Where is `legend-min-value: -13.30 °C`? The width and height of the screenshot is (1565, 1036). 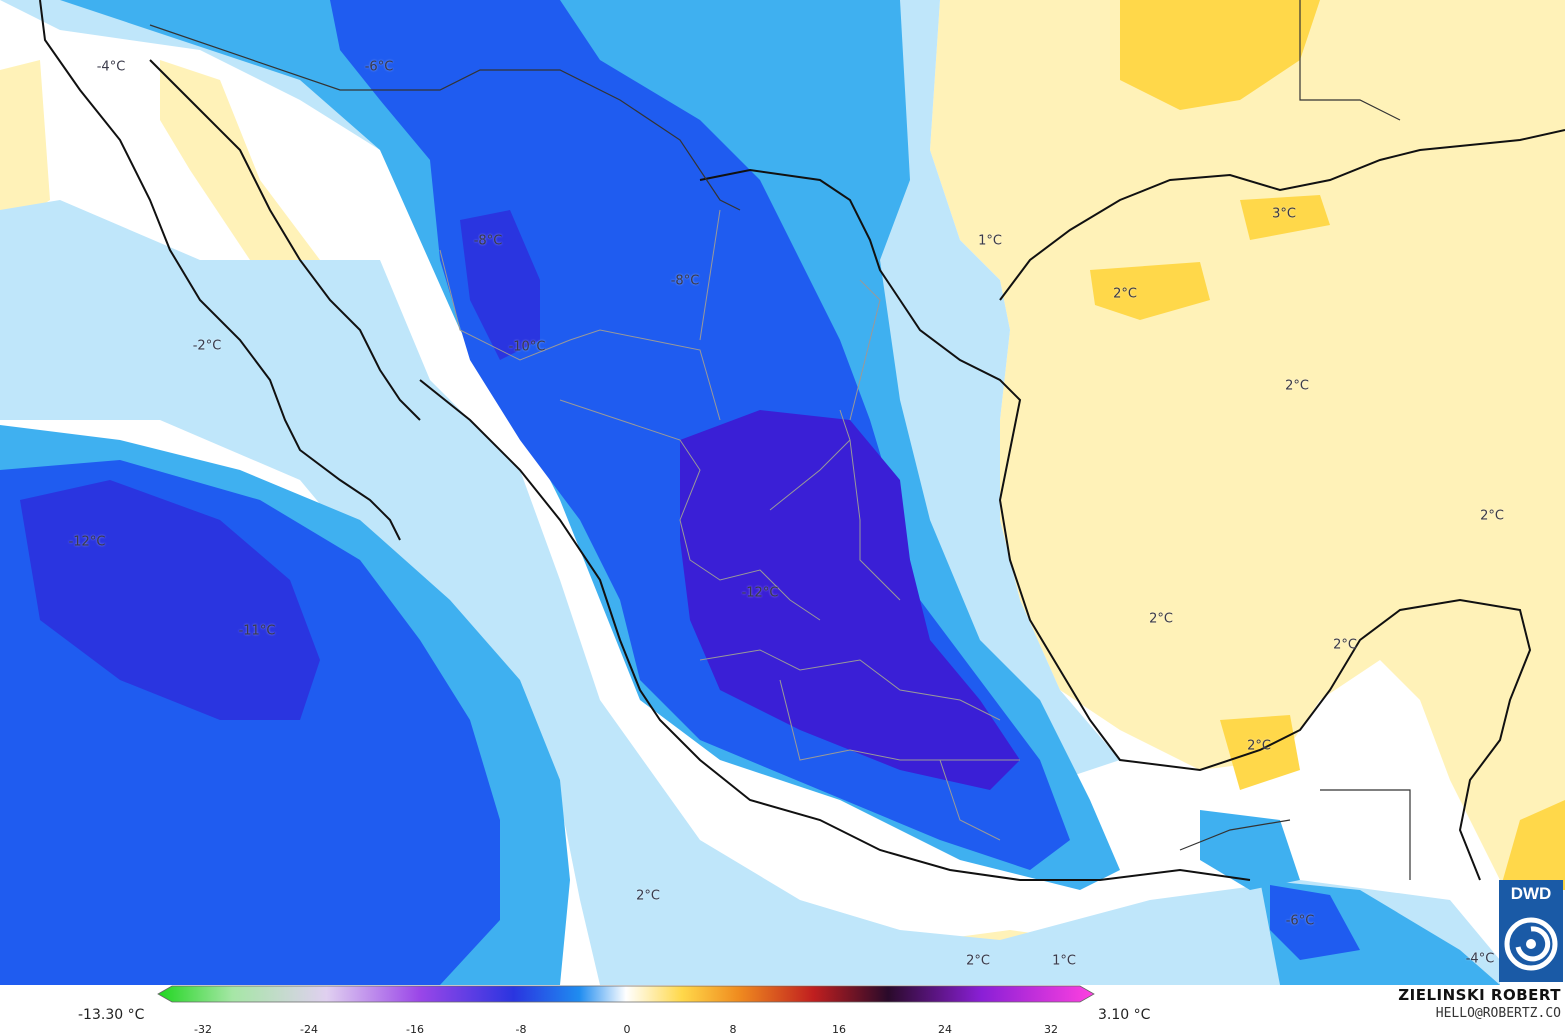 legend-min-value: -13.30 °C is located at coordinates (111, 1015).